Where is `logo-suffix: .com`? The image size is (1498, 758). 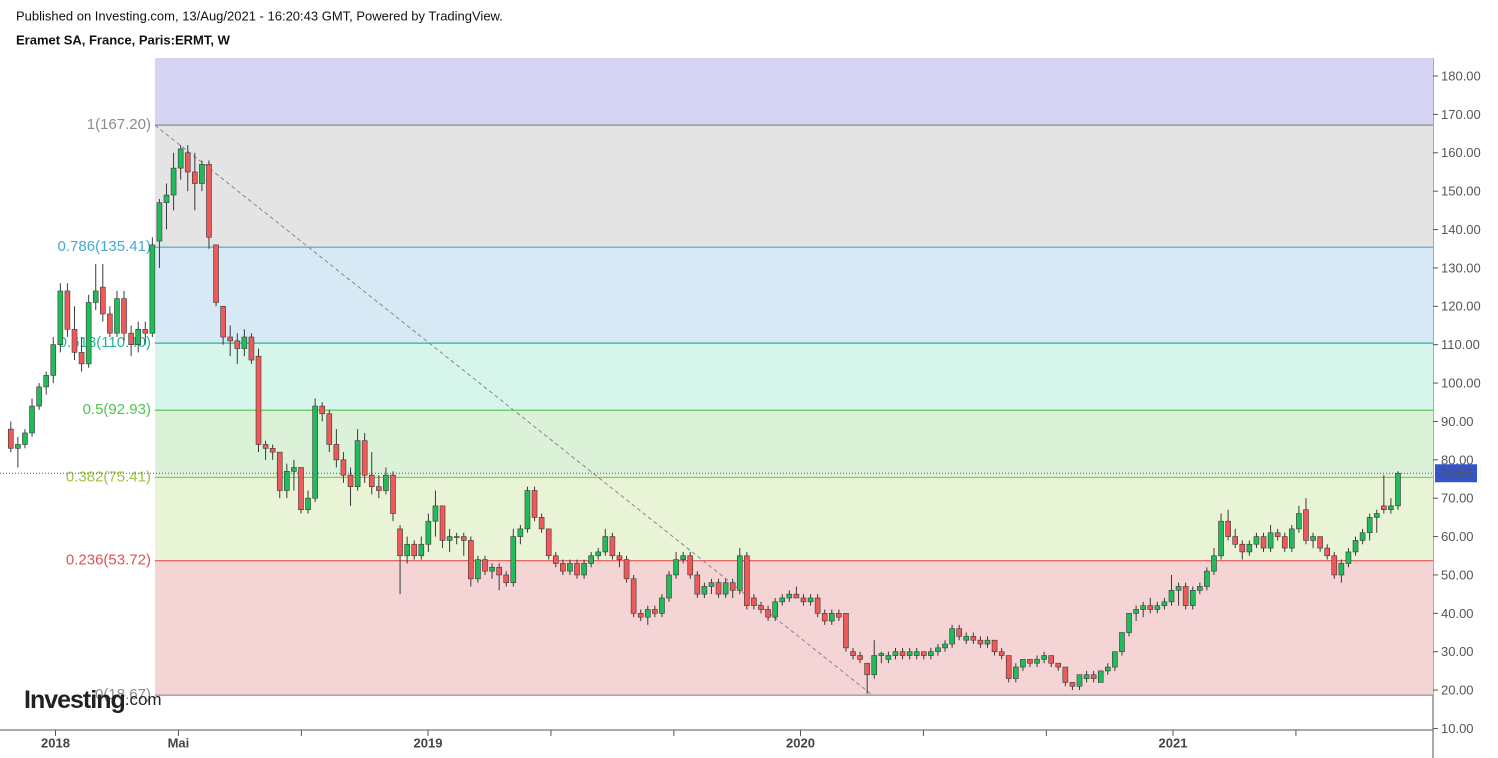
logo-suffix: .com is located at coordinates (143, 699).